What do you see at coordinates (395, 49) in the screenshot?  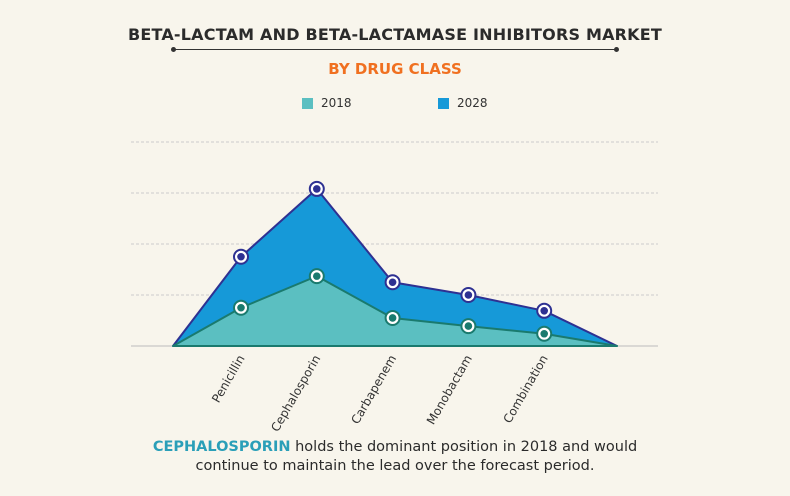 I see `title-divider` at bounding box center [395, 49].